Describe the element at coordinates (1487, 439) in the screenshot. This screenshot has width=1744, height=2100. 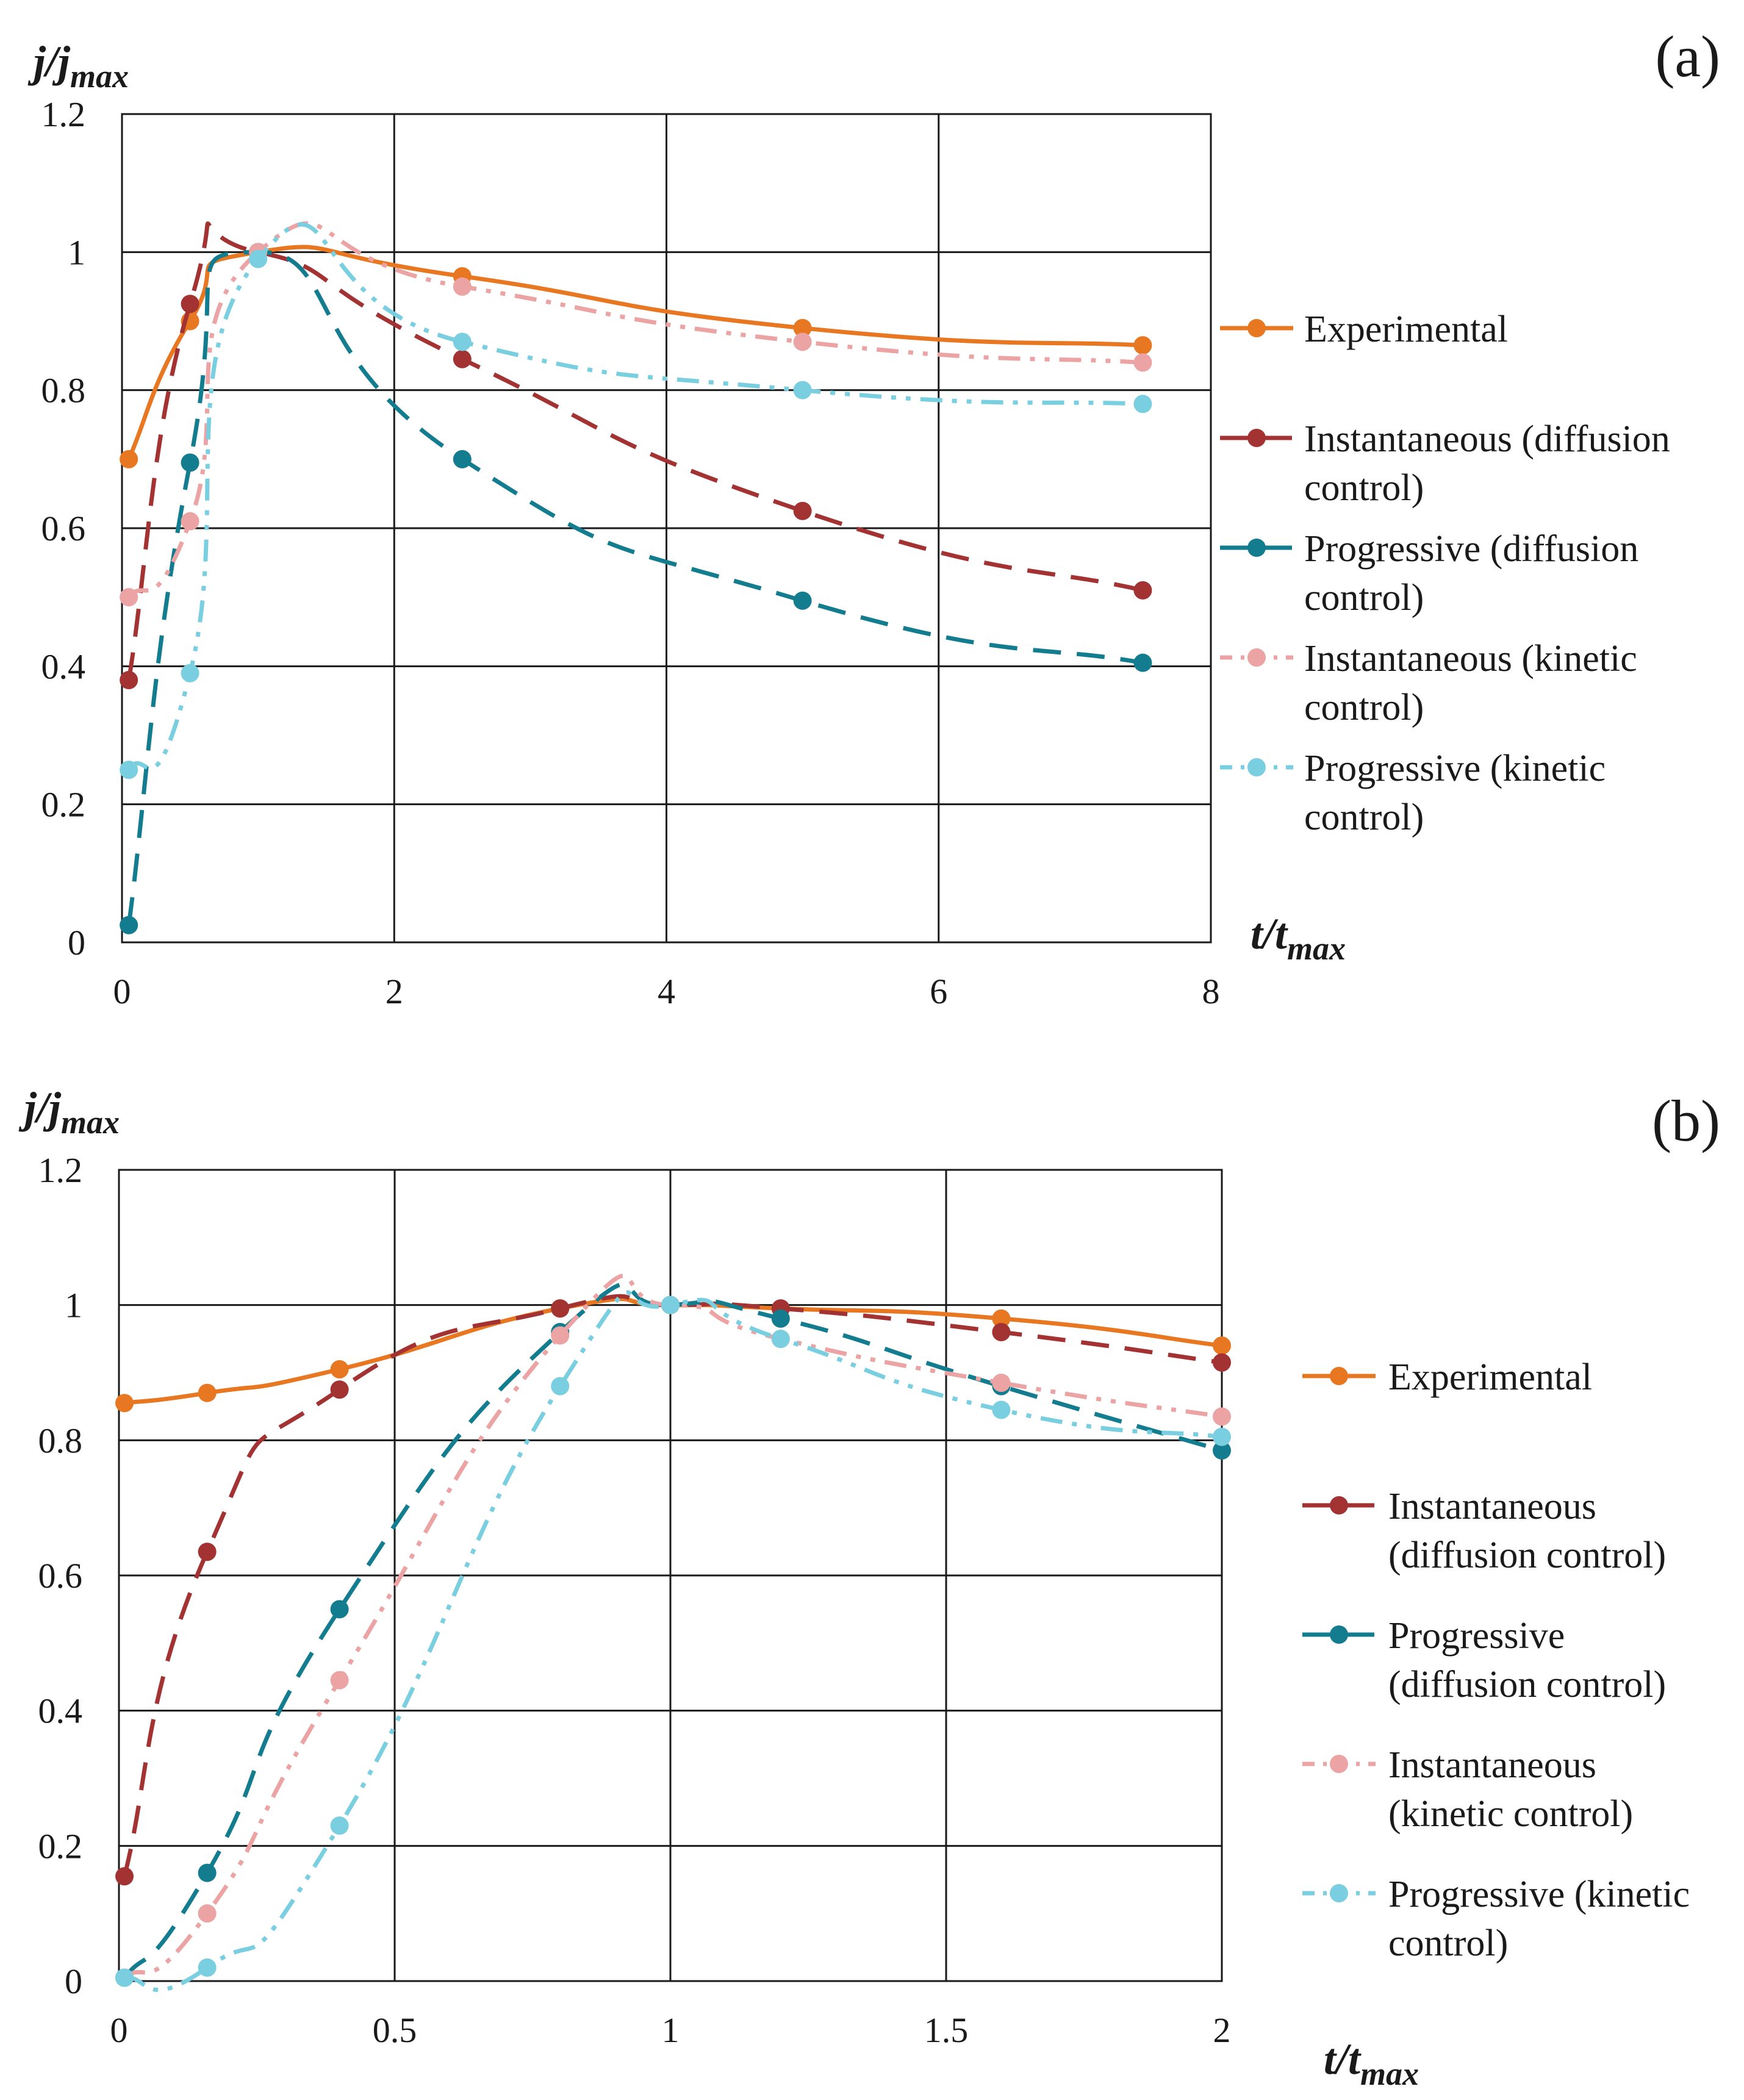
I see `legend-label: Instantaneous (diffusion` at that location.